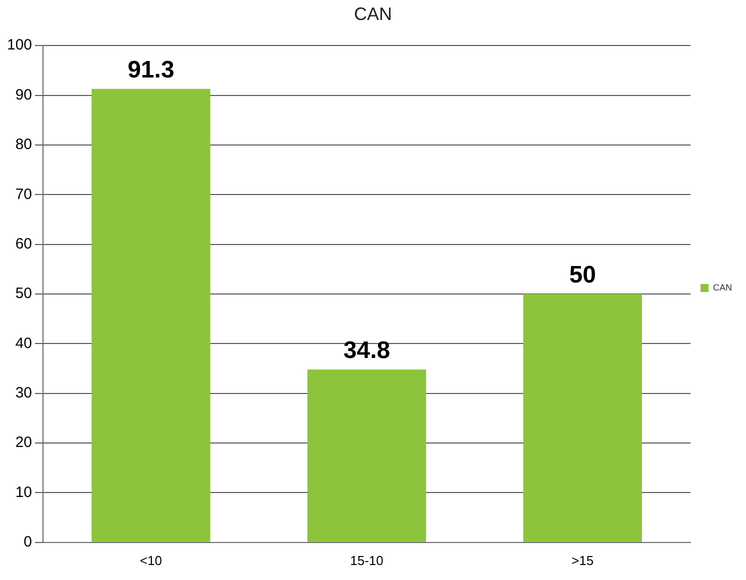  I want to click on y-tick-label: 90, so click(23, 95).